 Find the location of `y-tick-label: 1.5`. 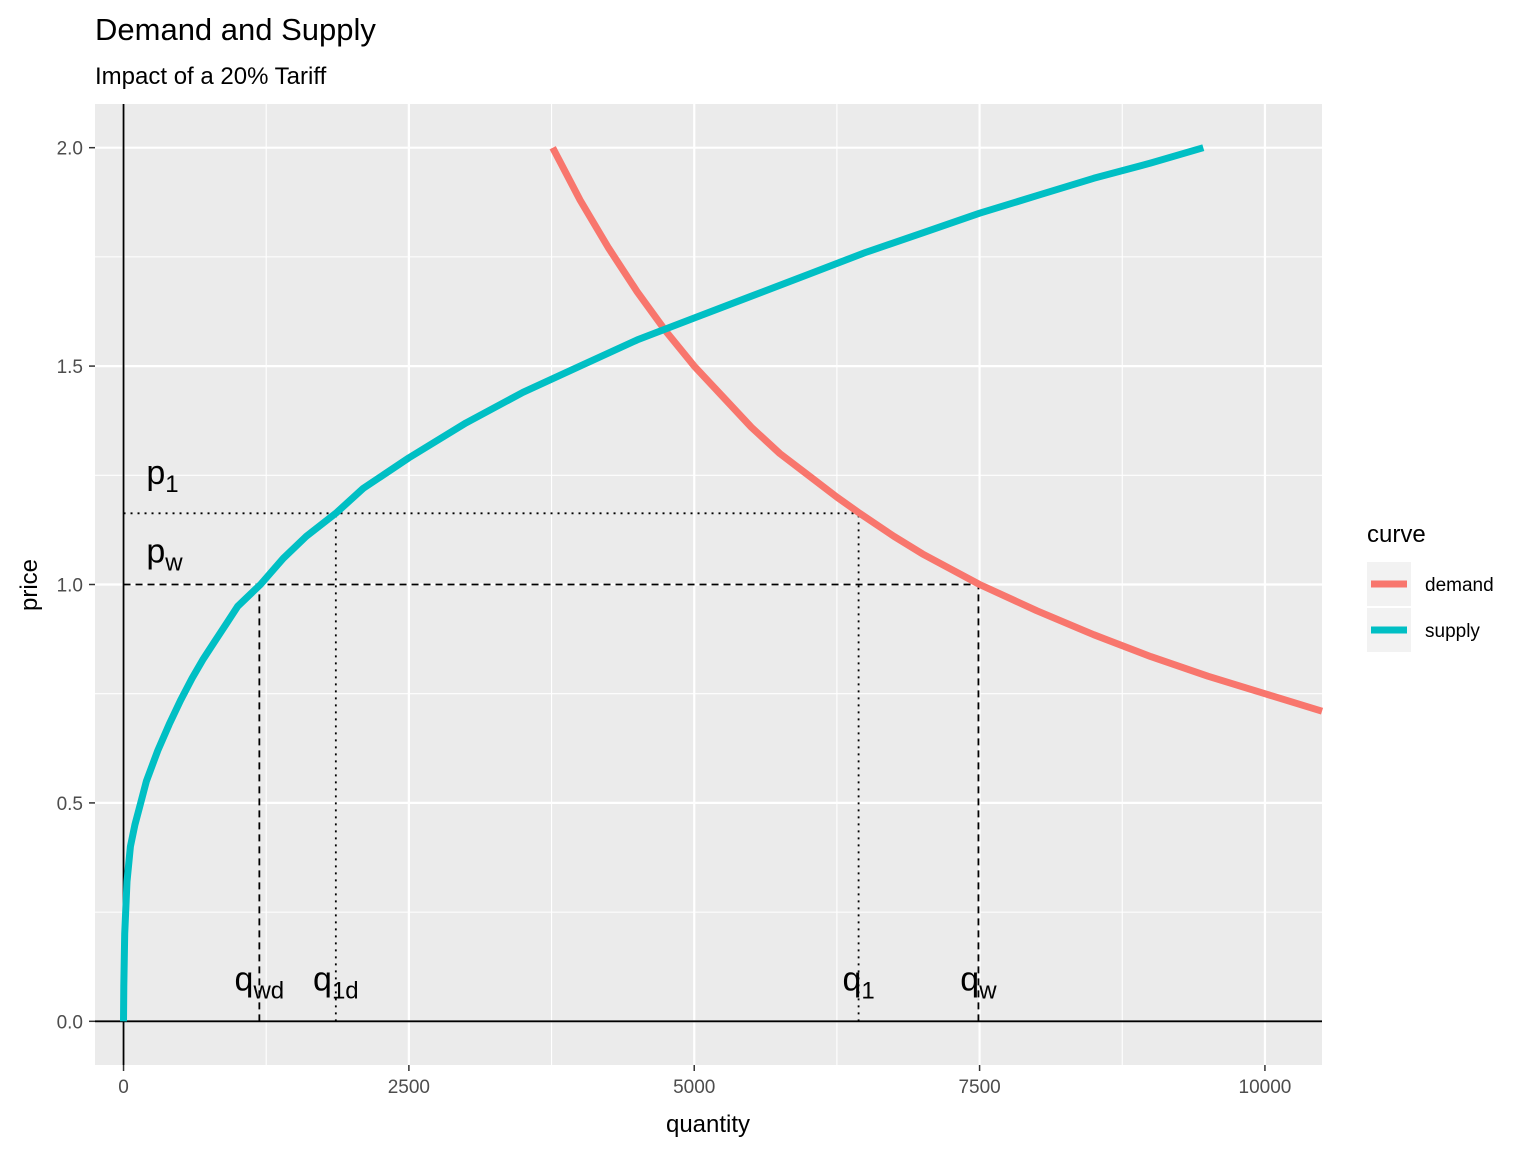

y-tick-label: 1.5 is located at coordinates (70, 367).